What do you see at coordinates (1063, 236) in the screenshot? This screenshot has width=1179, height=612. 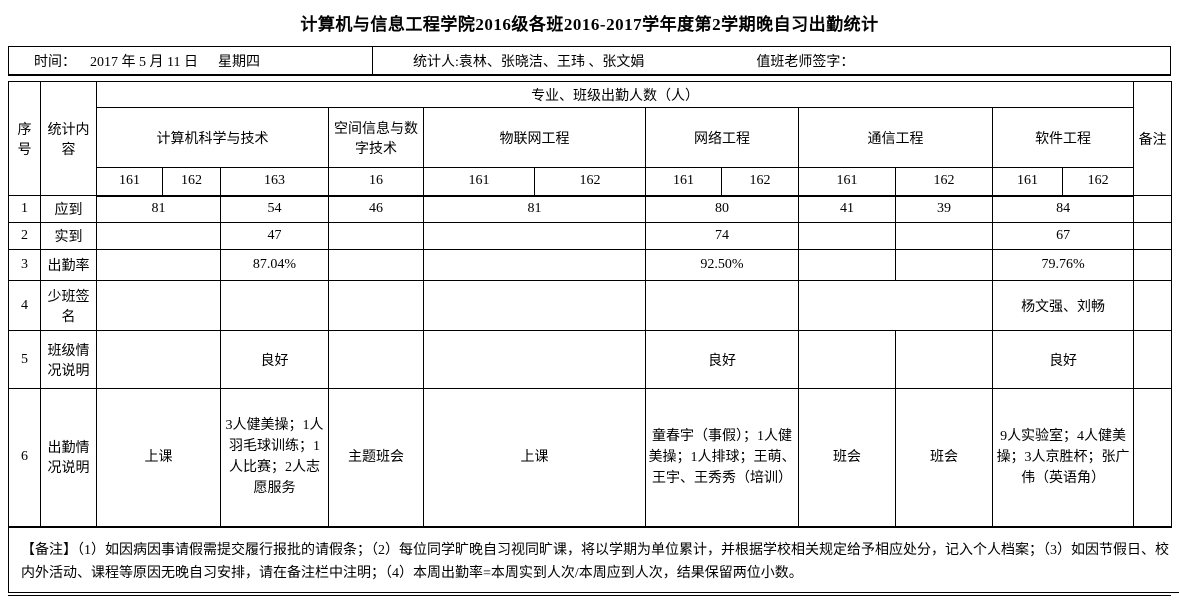 I see `data-cell: 67` at bounding box center [1063, 236].